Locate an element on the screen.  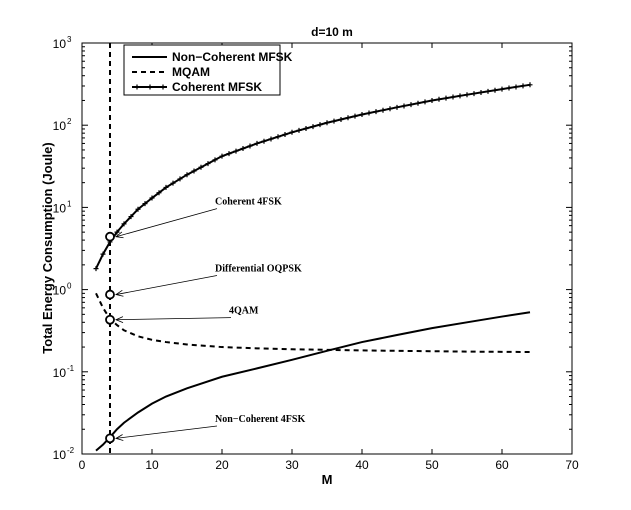
x-tick-label: 0 is located at coordinates (82, 465).